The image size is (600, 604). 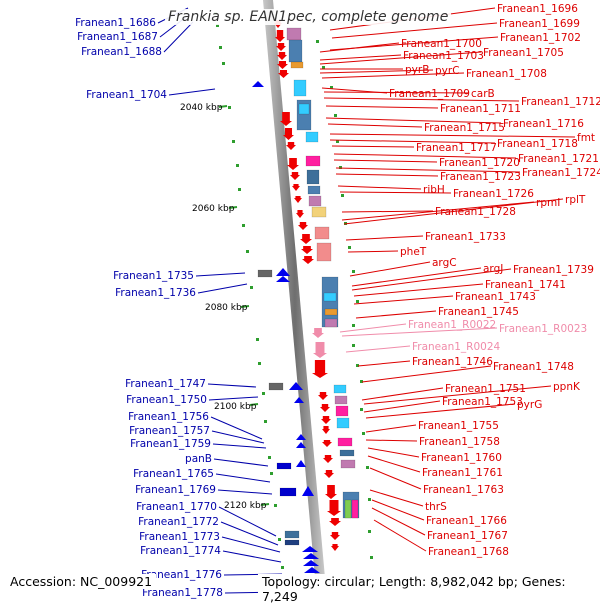 I want to click on gene-label-left: Franean1_1773, so click(x=179, y=537).